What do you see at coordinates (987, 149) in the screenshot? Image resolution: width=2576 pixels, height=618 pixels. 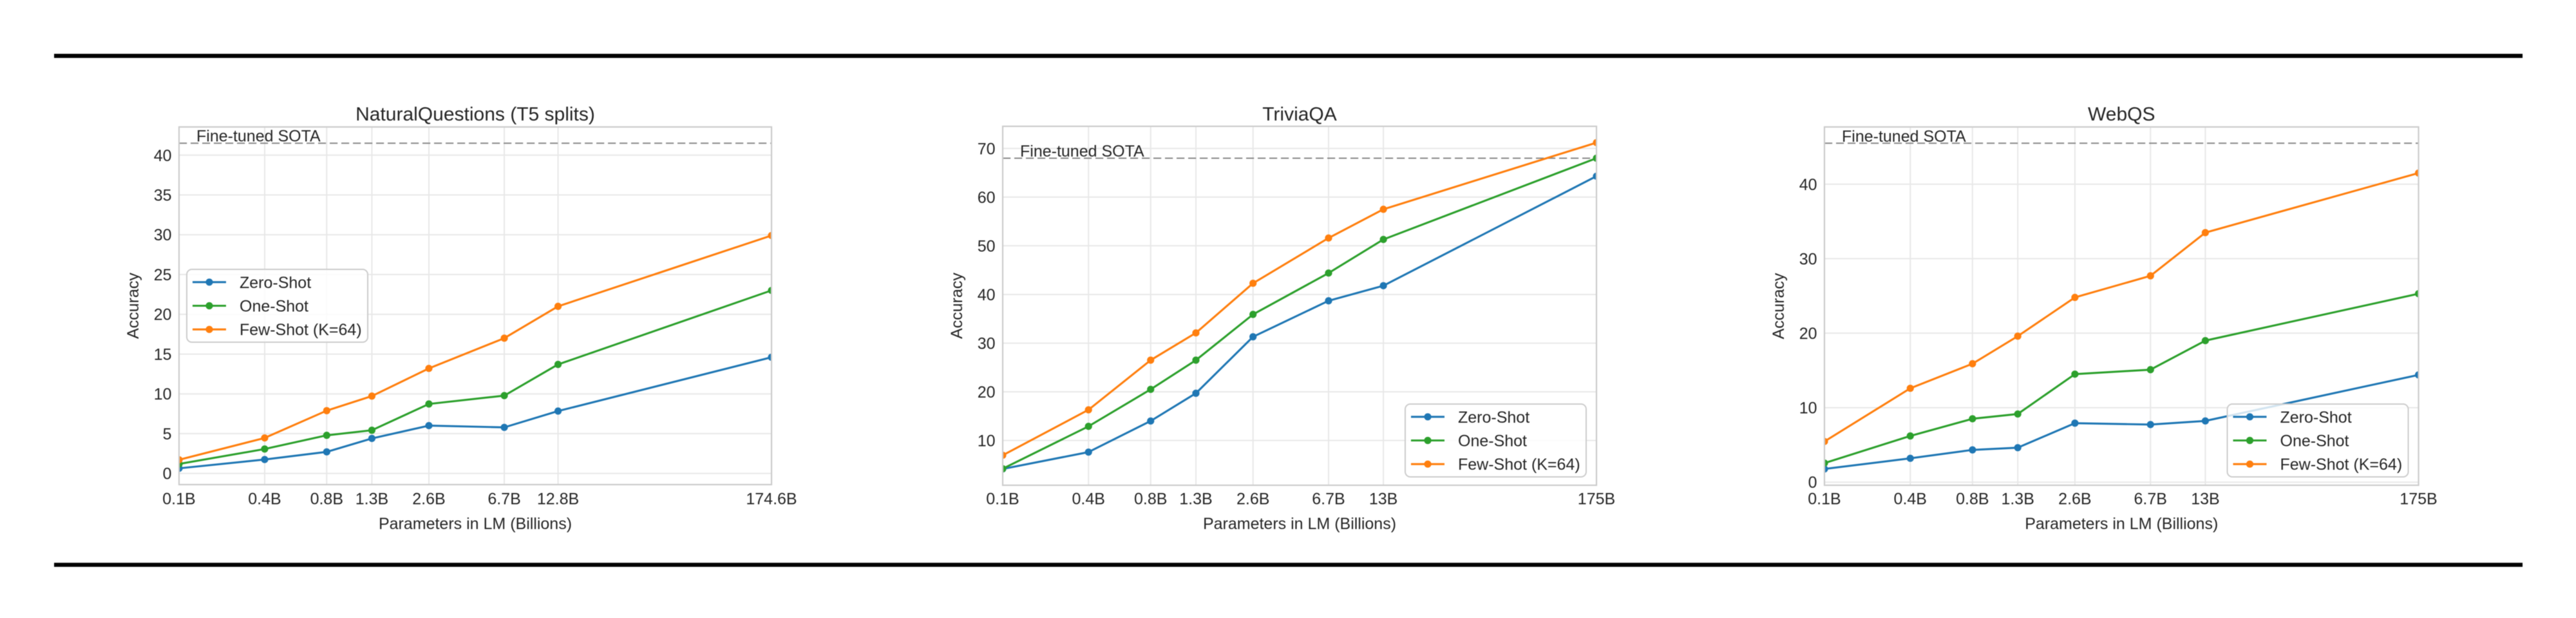 I see `svg-text: 70` at bounding box center [987, 149].